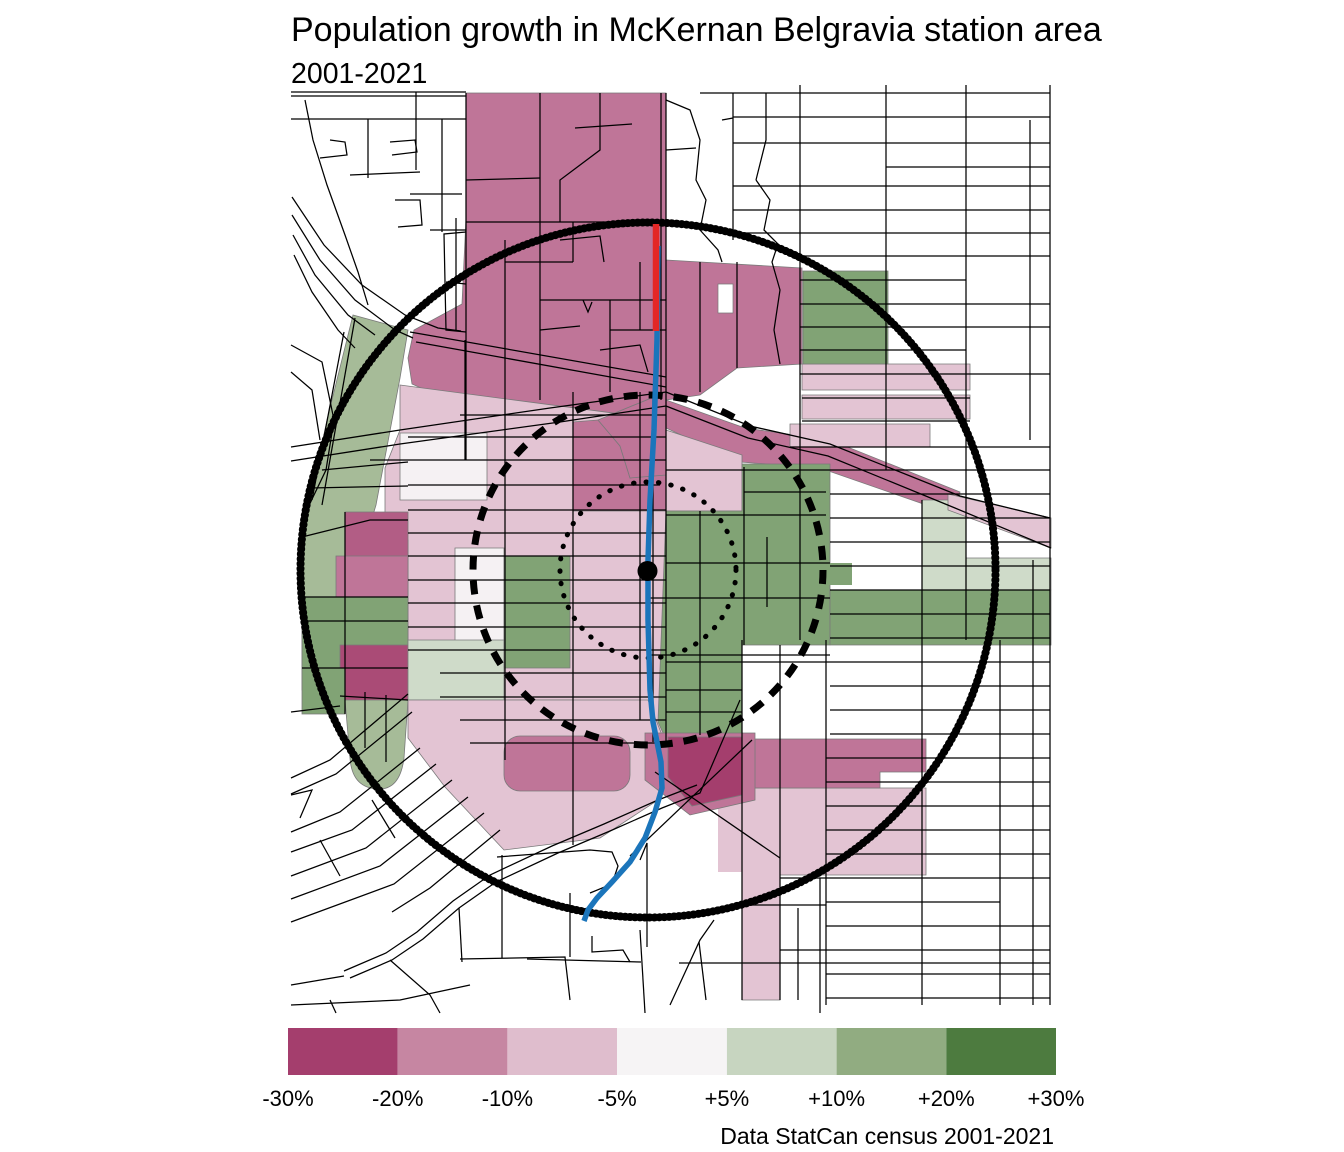  Describe the element at coordinates (359, 74) in the screenshot. I see `svg-text: 2001-2021` at that location.